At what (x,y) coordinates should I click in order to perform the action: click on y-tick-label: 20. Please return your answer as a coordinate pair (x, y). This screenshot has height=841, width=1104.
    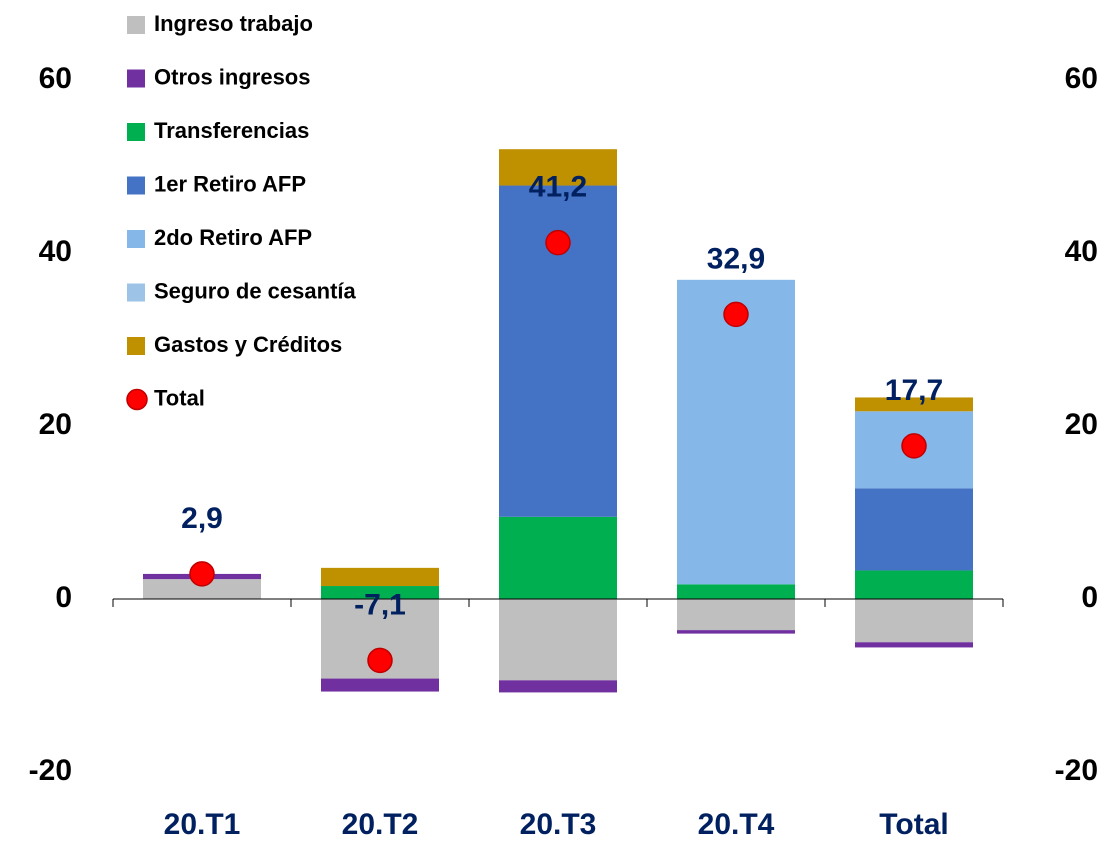
    Looking at the image, I should click on (55, 424).